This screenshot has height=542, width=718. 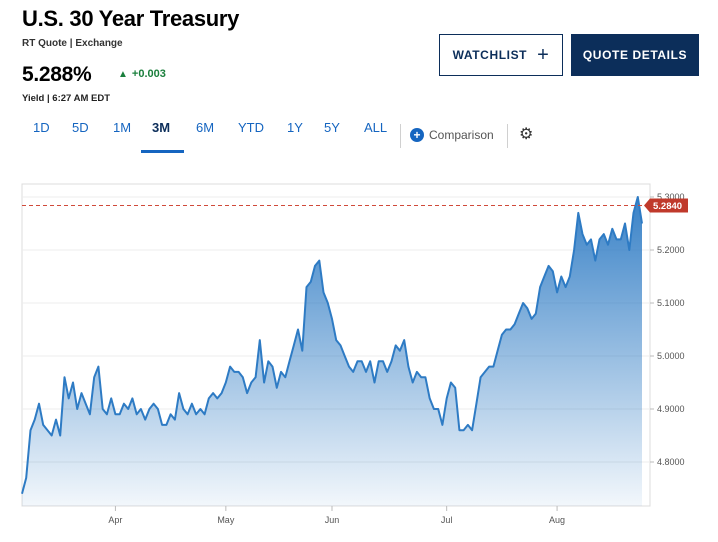 What do you see at coordinates (490, 55) in the screenshot?
I see `watchlist-label: WATCHLIST` at bounding box center [490, 55].